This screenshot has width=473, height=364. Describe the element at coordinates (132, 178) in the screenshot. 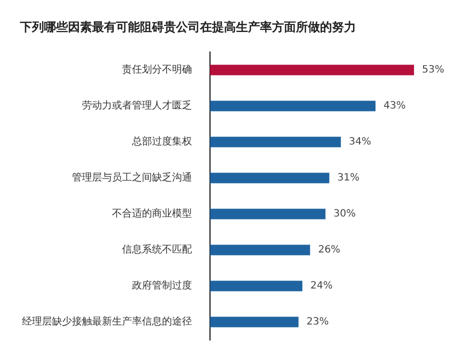

I see `y-tick-label: 管理层与员工之间缺乏沟通` at that location.